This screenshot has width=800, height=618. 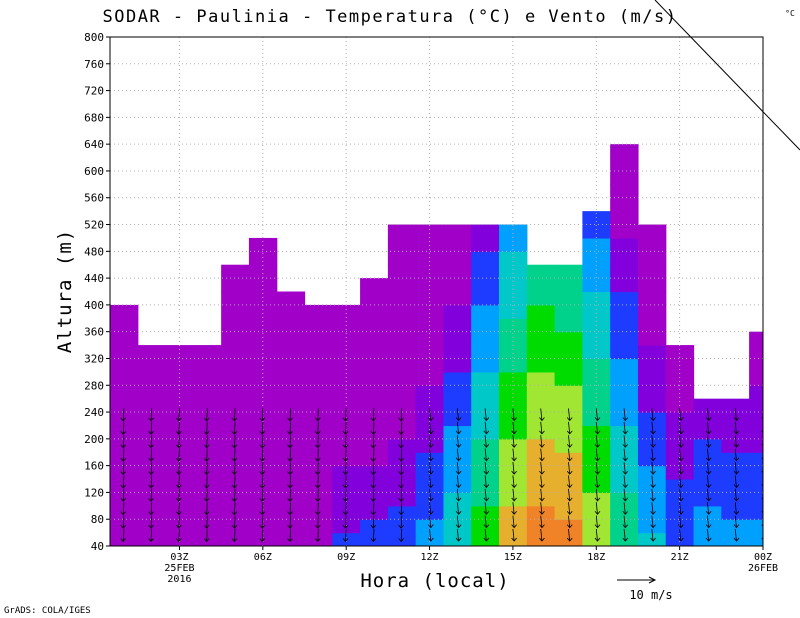 I want to click on y-tick-label: 360, so click(x=94, y=332).